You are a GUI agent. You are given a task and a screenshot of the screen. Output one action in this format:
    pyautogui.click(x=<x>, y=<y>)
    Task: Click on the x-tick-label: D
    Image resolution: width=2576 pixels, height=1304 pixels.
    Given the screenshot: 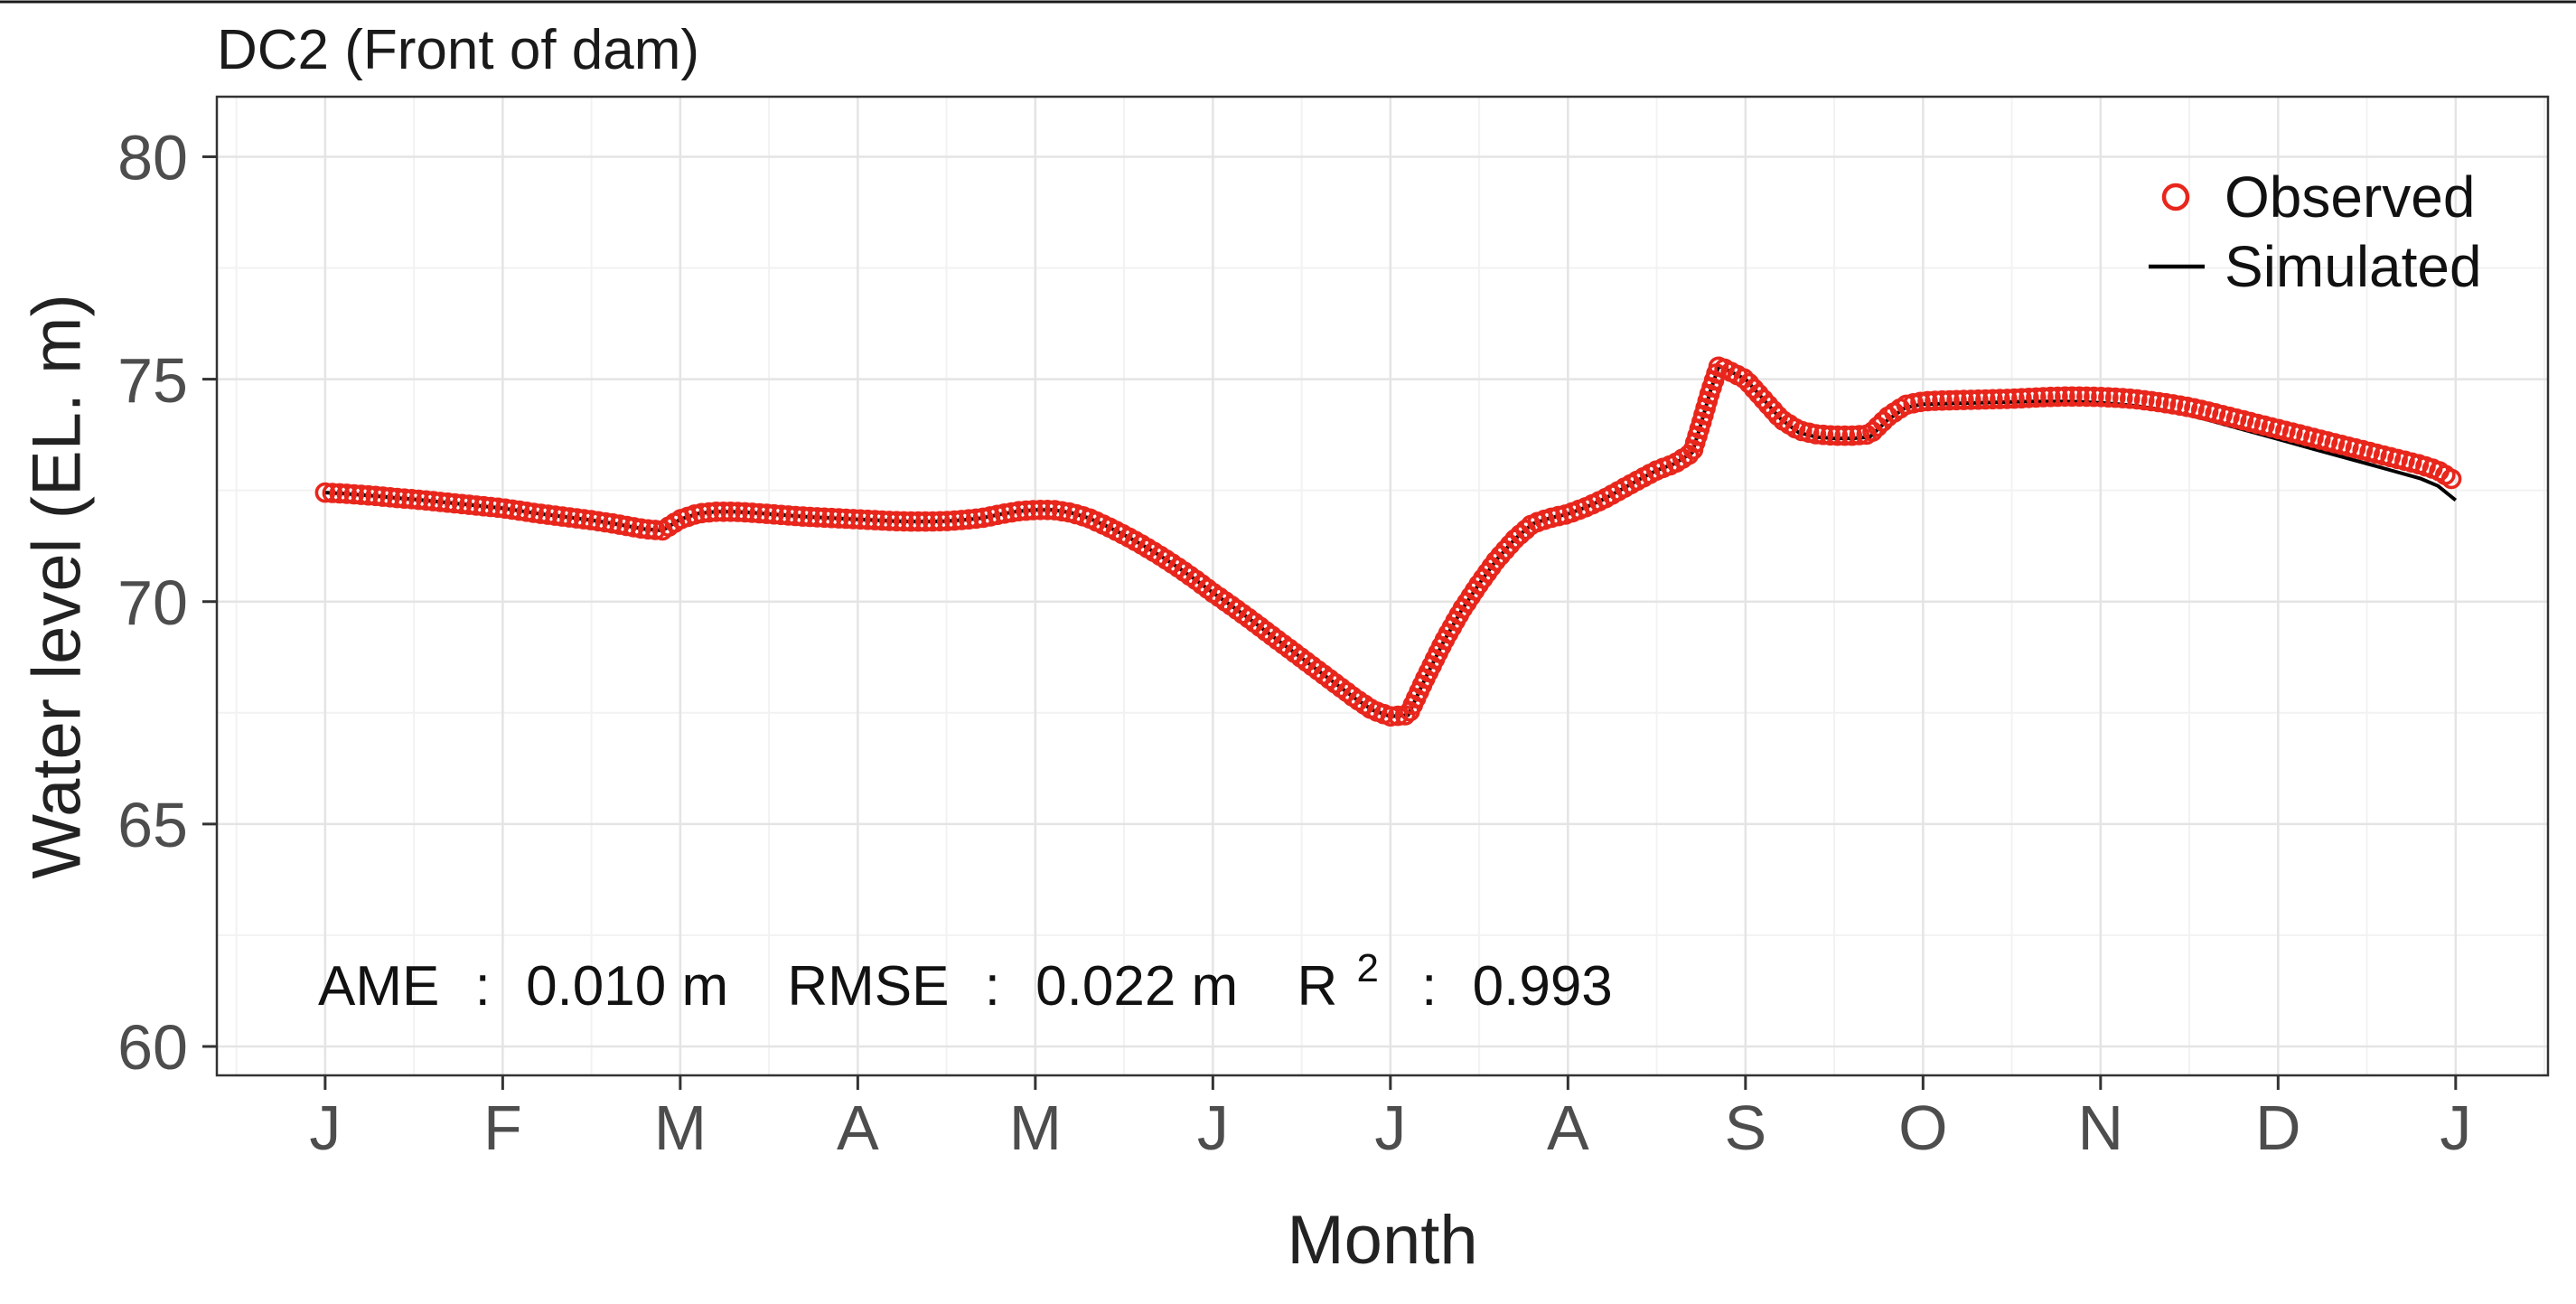 What is the action you would take?
    pyautogui.click(x=2278, y=1128)
    